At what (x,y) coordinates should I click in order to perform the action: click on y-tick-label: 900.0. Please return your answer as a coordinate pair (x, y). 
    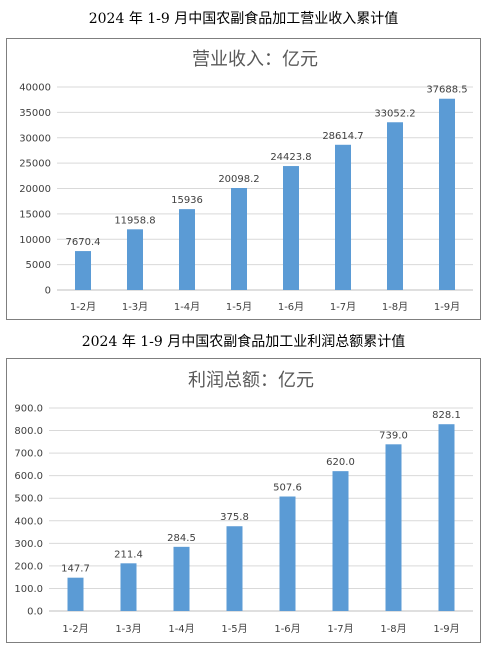
    Looking at the image, I should click on (28, 409).